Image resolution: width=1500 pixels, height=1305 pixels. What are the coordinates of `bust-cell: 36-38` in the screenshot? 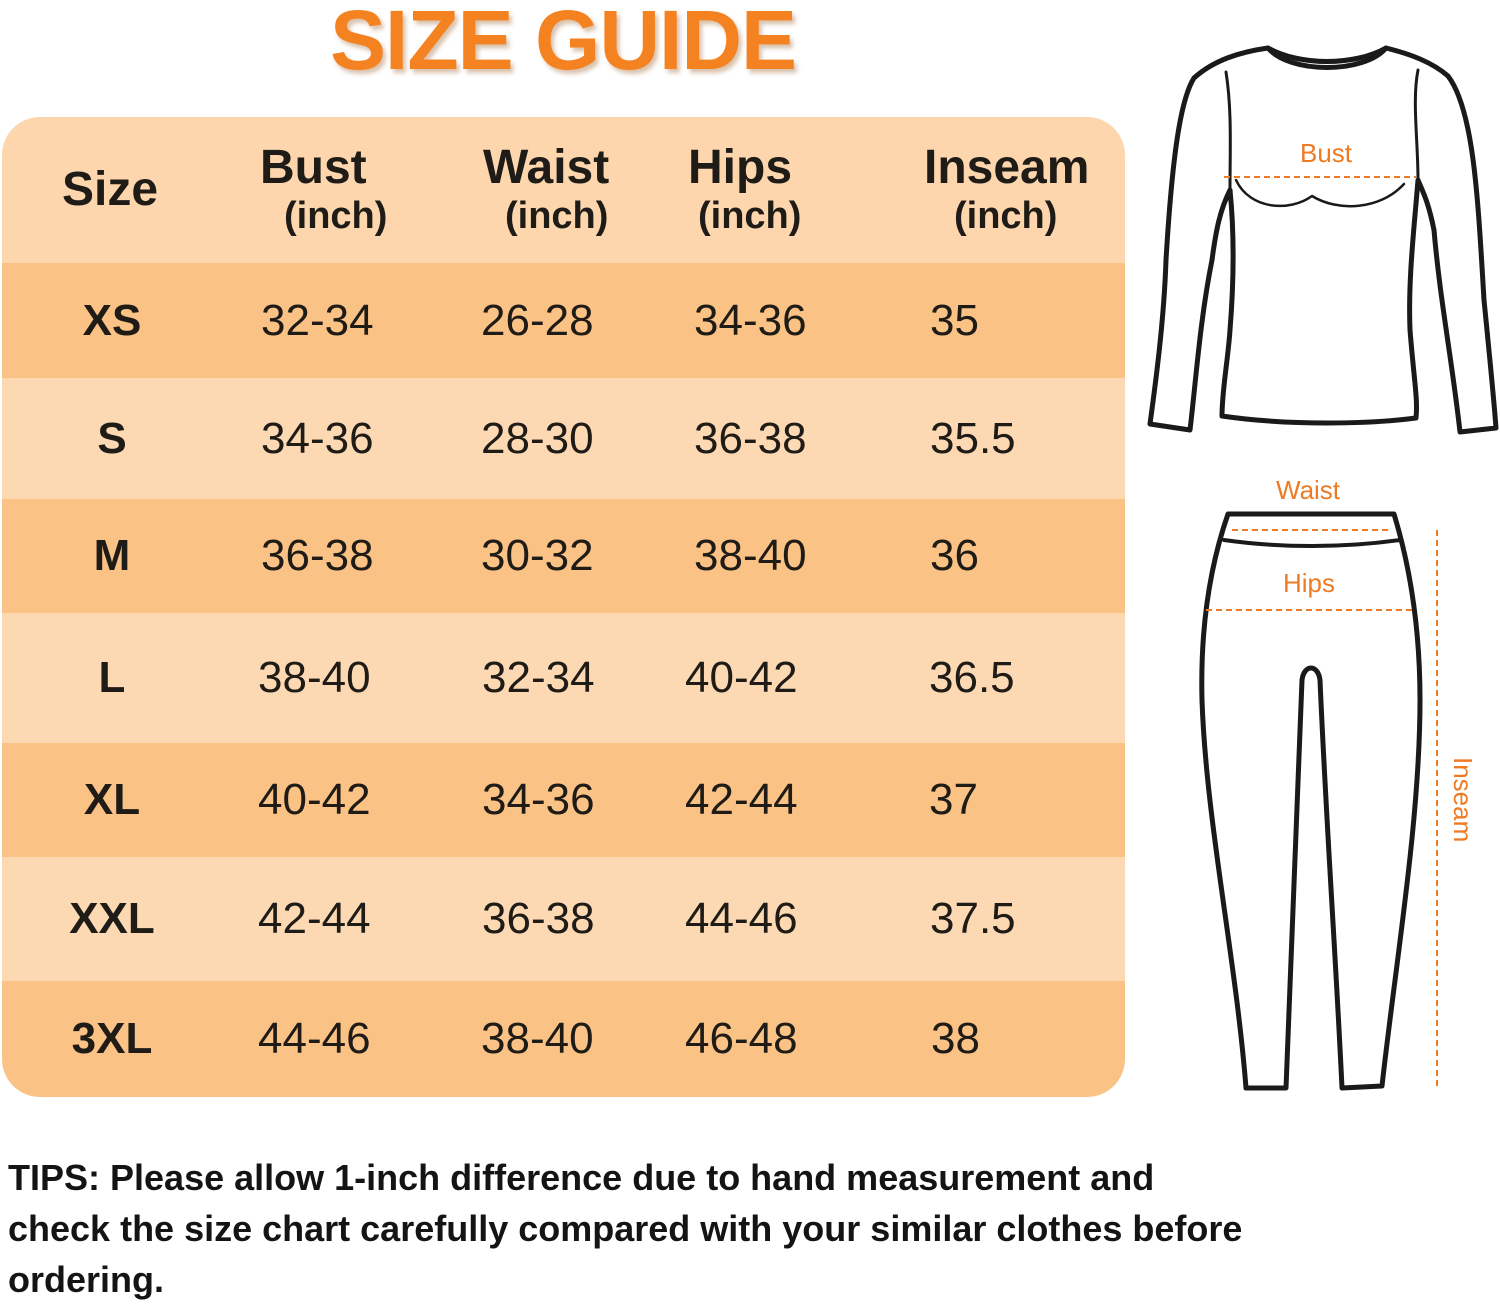 It's located at (317, 555).